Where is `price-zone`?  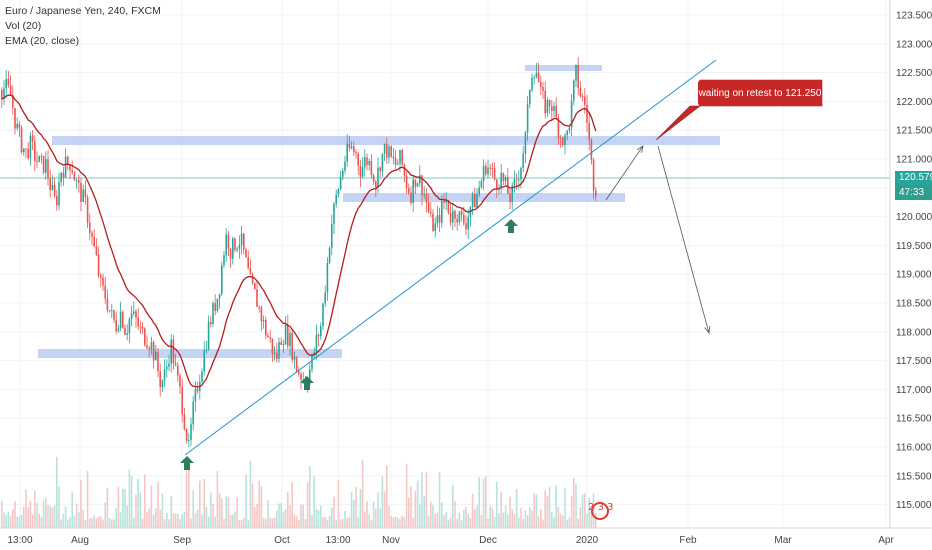
price-zone is located at coordinates (563, 68).